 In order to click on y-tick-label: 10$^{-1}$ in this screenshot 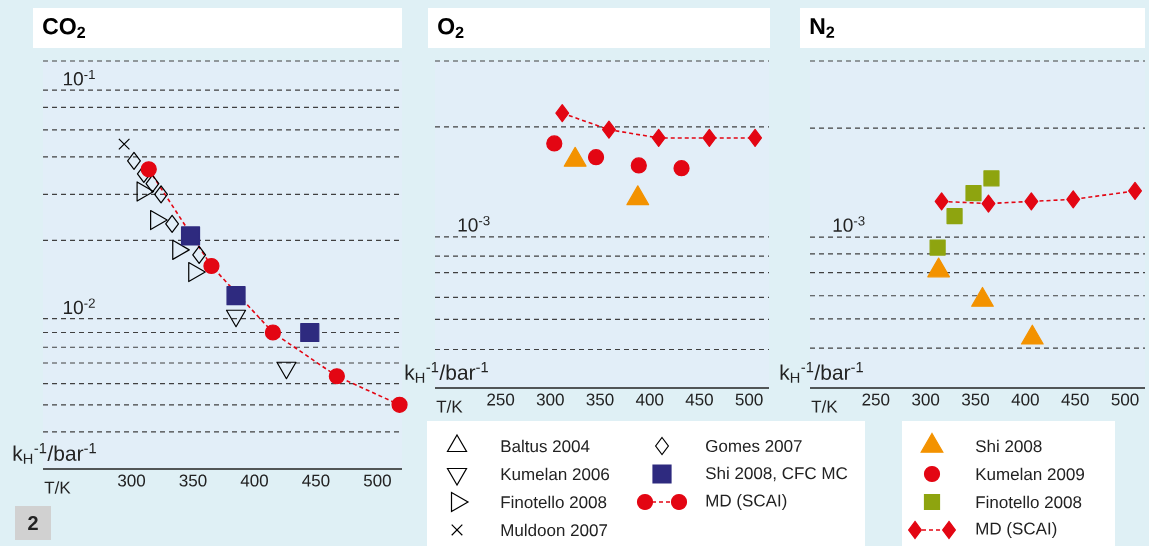, I will do `click(79, 77)`.